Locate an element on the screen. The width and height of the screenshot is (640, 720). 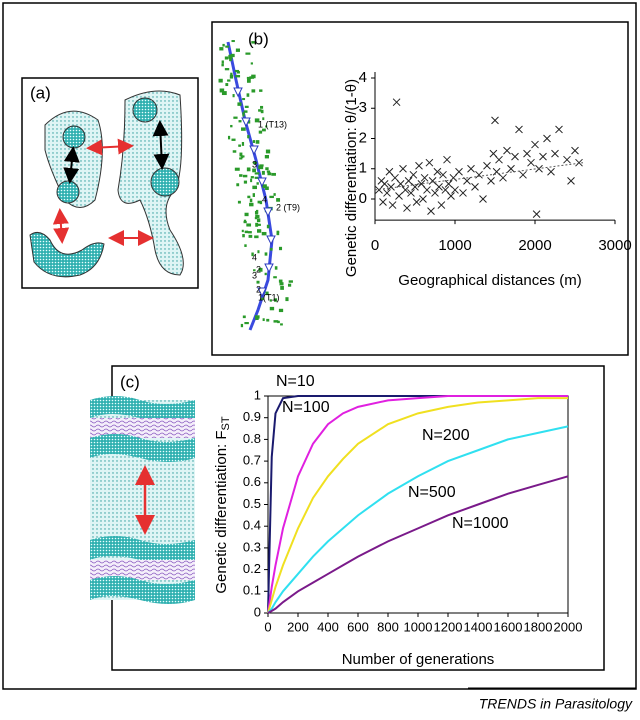
map-label: 3 is located at coordinates (254, 275).